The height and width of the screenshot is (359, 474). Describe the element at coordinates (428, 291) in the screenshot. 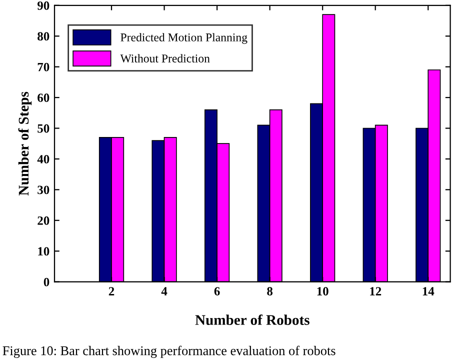

I see `x-tick-label: 14` at that location.